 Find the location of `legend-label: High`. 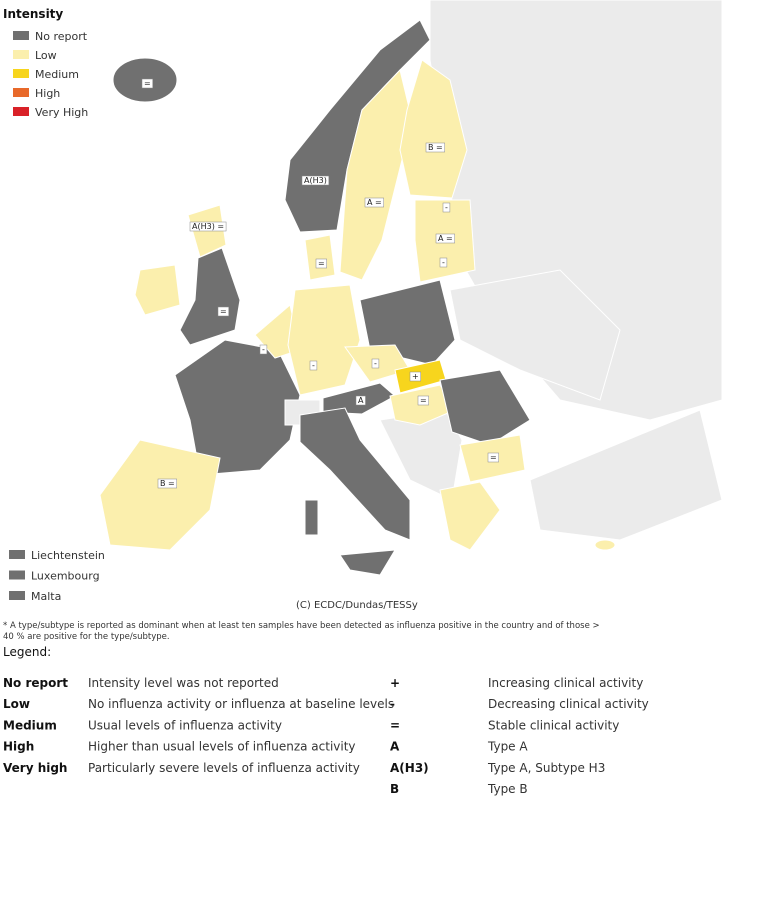

legend-label: High is located at coordinates (47, 93).